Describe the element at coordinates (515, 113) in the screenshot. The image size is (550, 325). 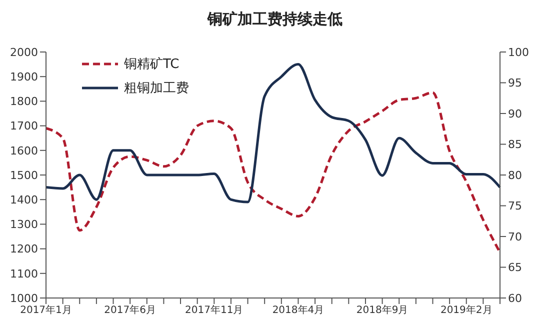
I see `y2-tick-label: 90` at that location.